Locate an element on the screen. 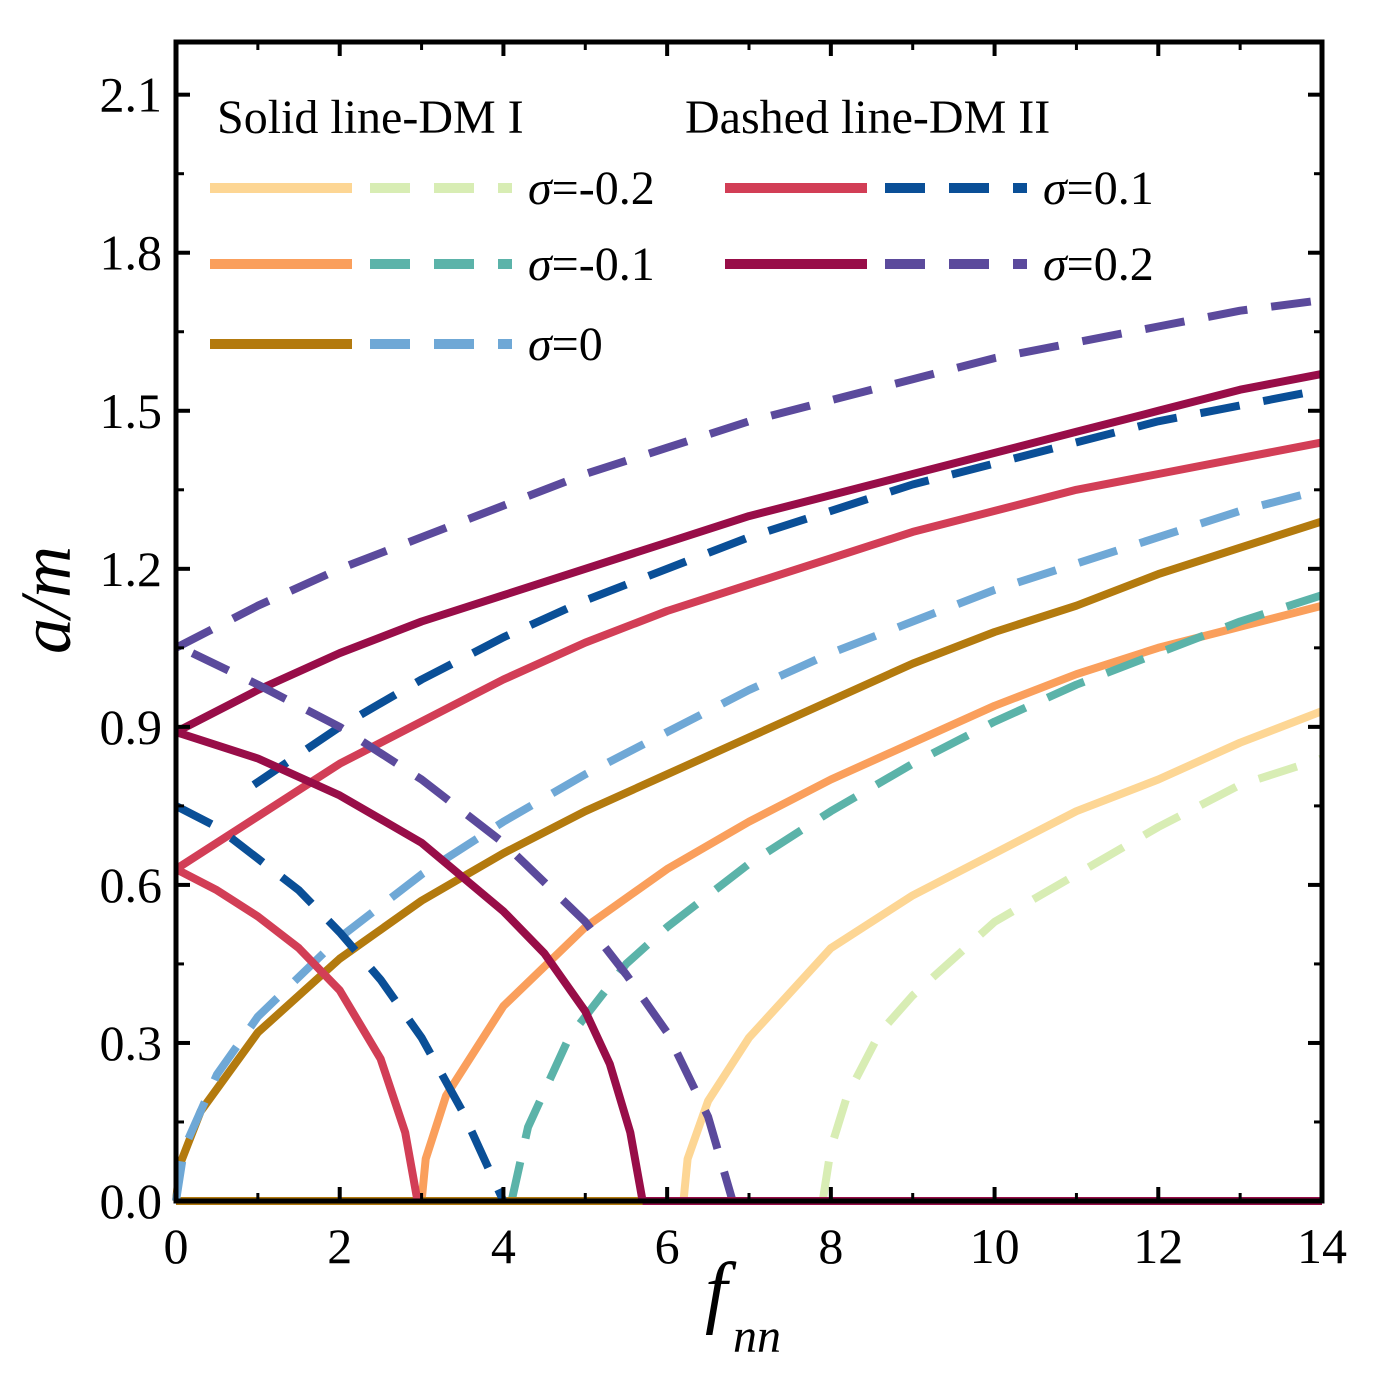 This screenshot has width=1384, height=1384. y-tick-label-2: 0.6 is located at coordinates (131, 885).